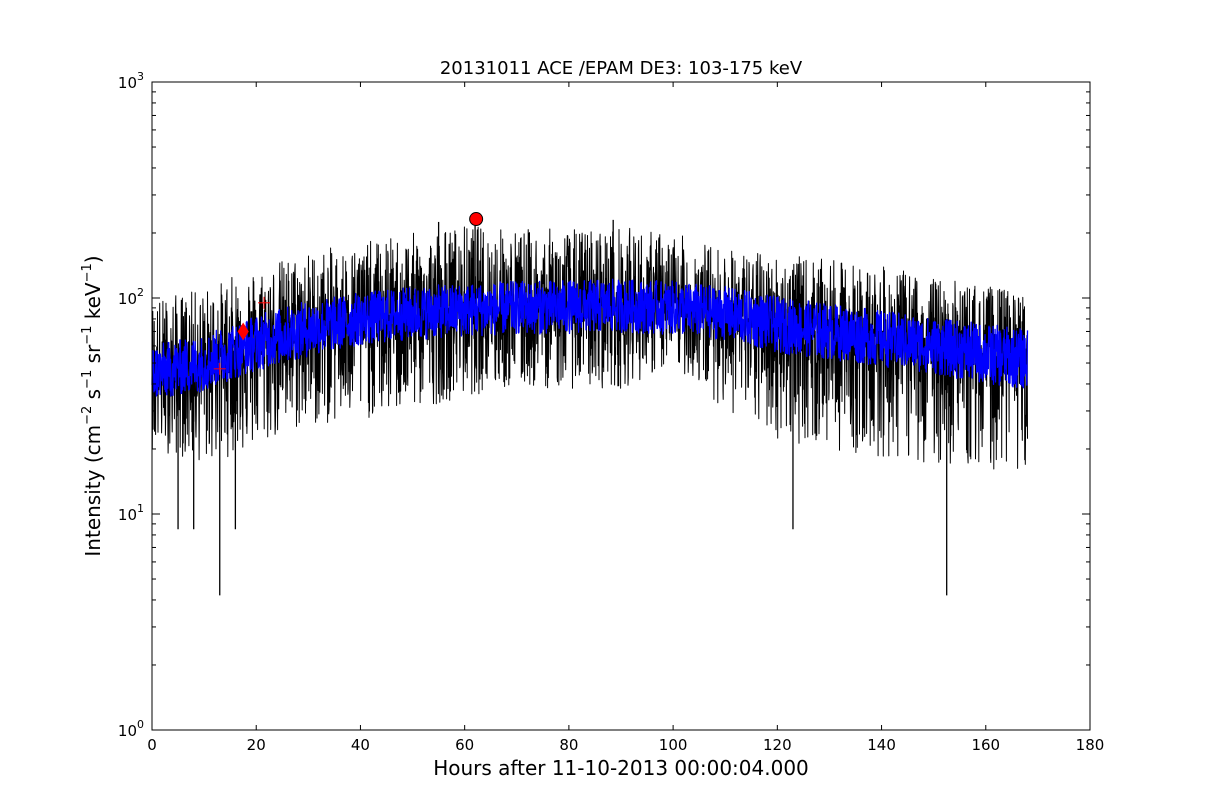  Describe the element at coordinates (881, 745) in the screenshot. I see `x-tick-label-7: 140` at that location.